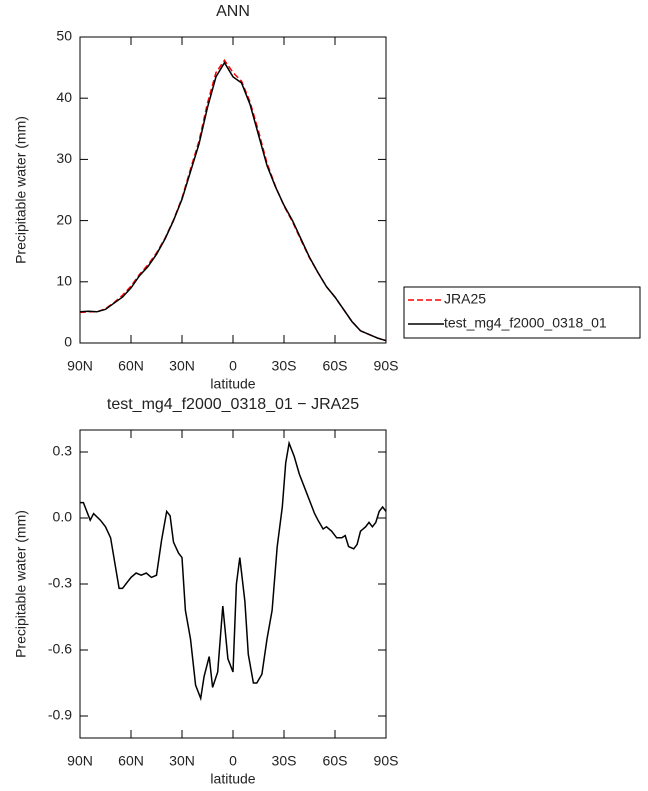 This screenshot has width=648, height=791. I want to click on y-tick-label: 0.0, so click(63, 517).